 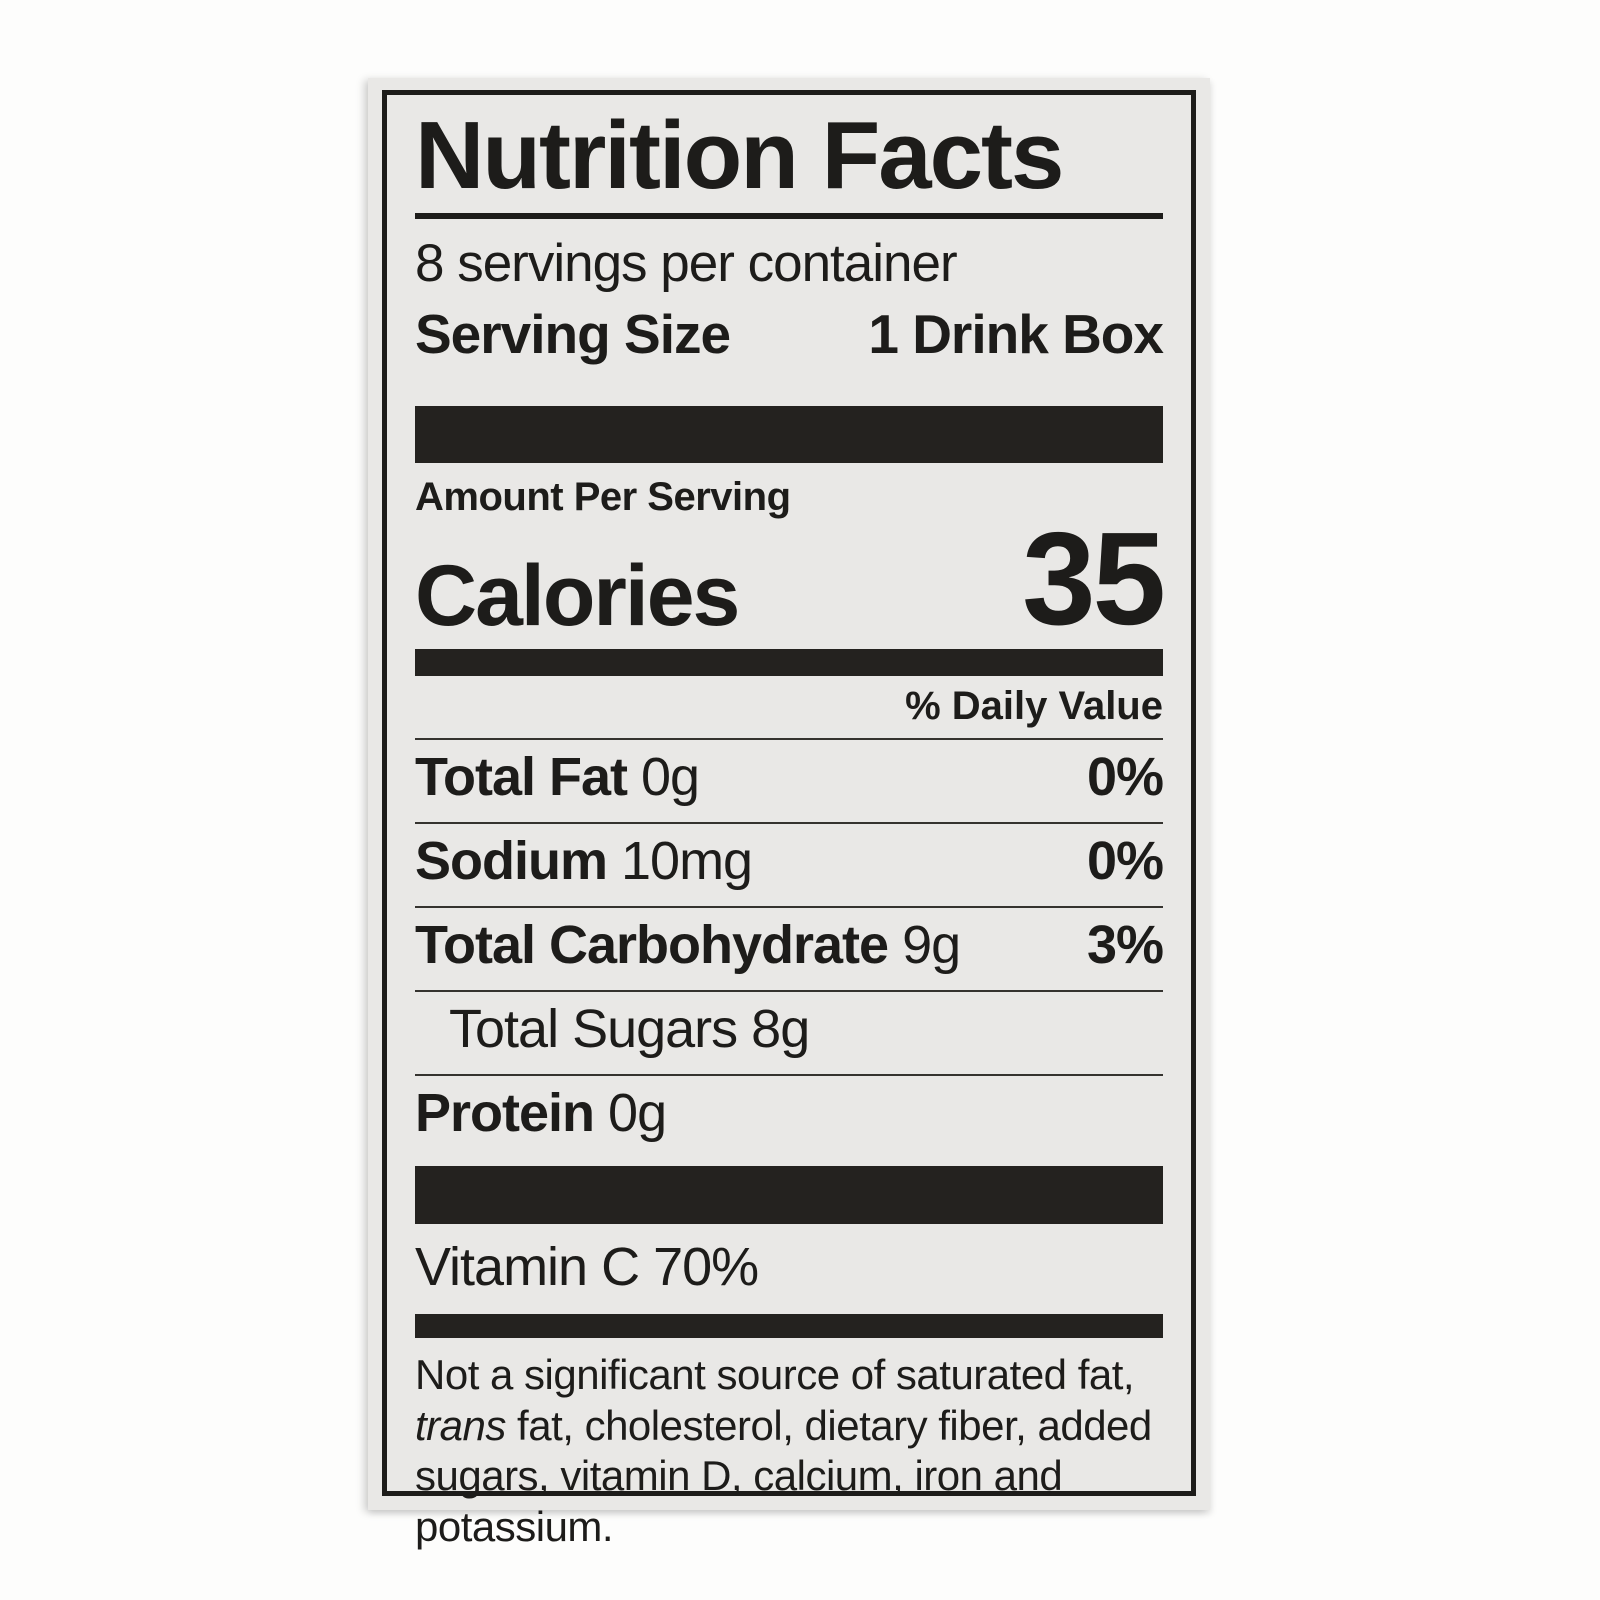 What do you see at coordinates (789, 215) in the screenshot?
I see `title-divider` at bounding box center [789, 215].